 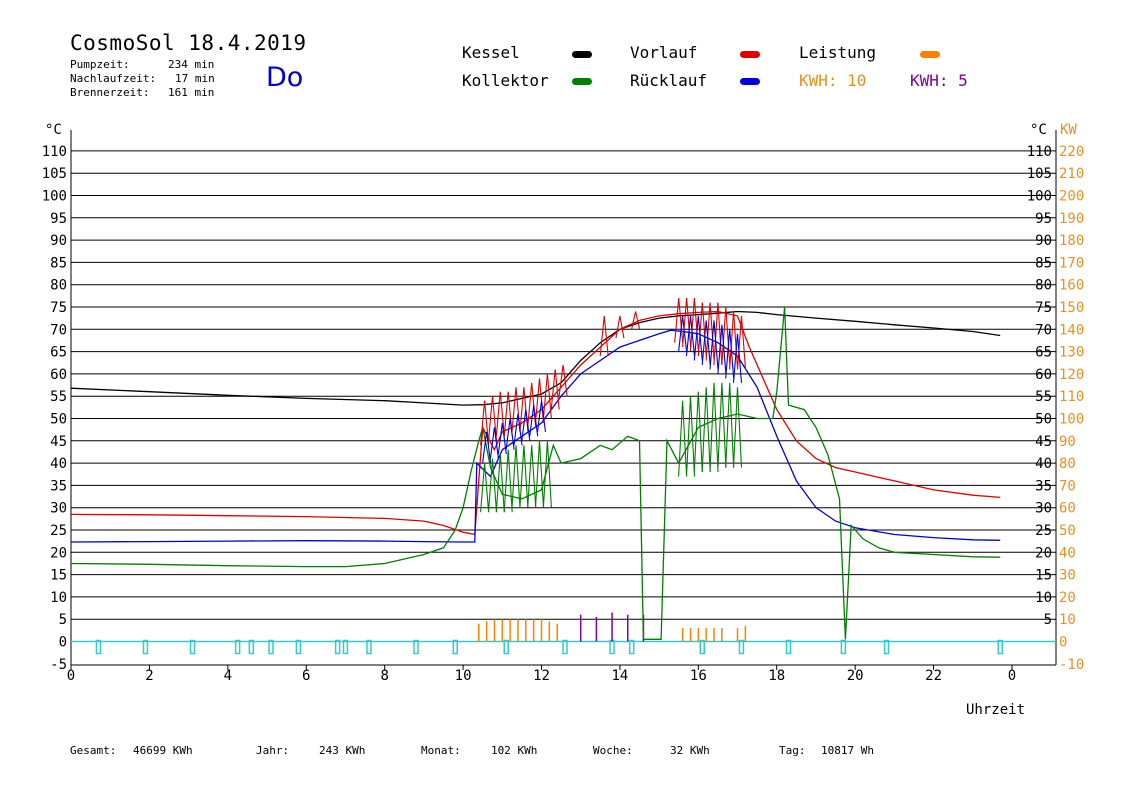 What do you see at coordinates (58, 330) in the screenshot?
I see `y-tick-label-left: 70` at bounding box center [58, 330].